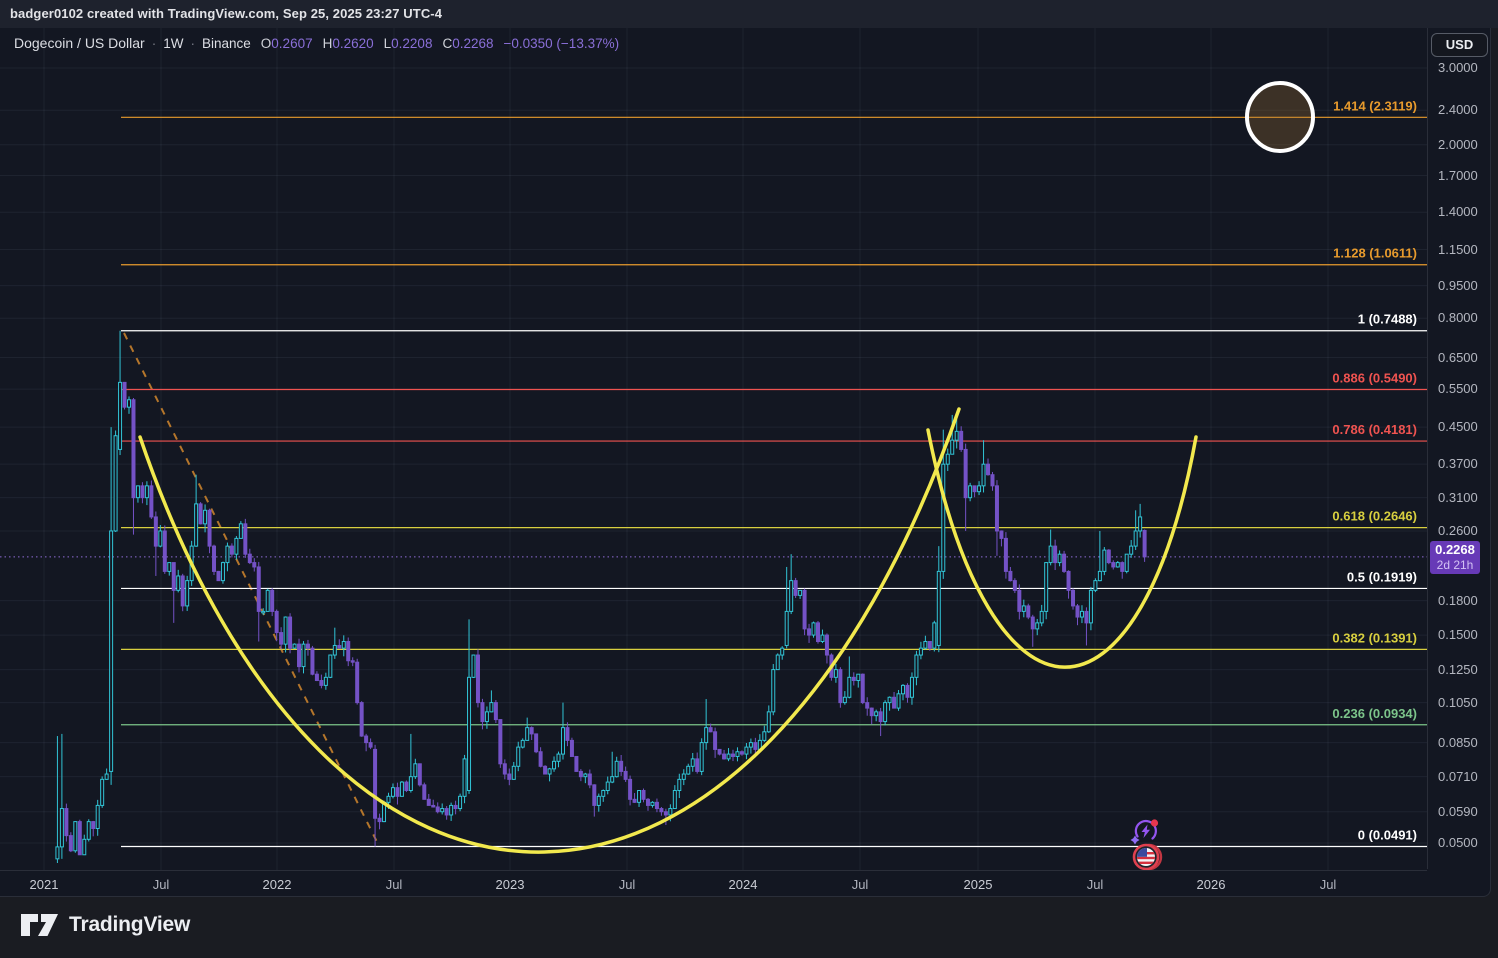 The height and width of the screenshot is (958, 1498). I want to click on price-tick-label: 0.1050, so click(1458, 702).